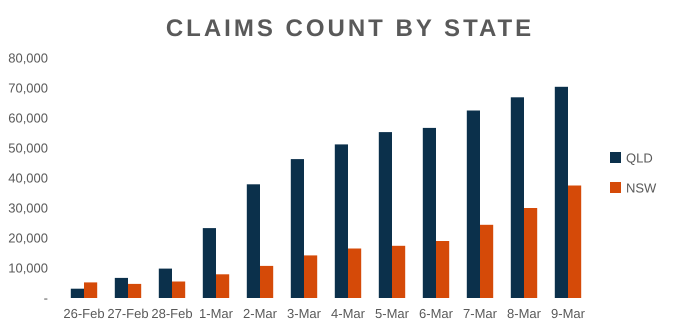  Describe the element at coordinates (642, 188) in the screenshot. I see `legend-label: NSW` at that location.